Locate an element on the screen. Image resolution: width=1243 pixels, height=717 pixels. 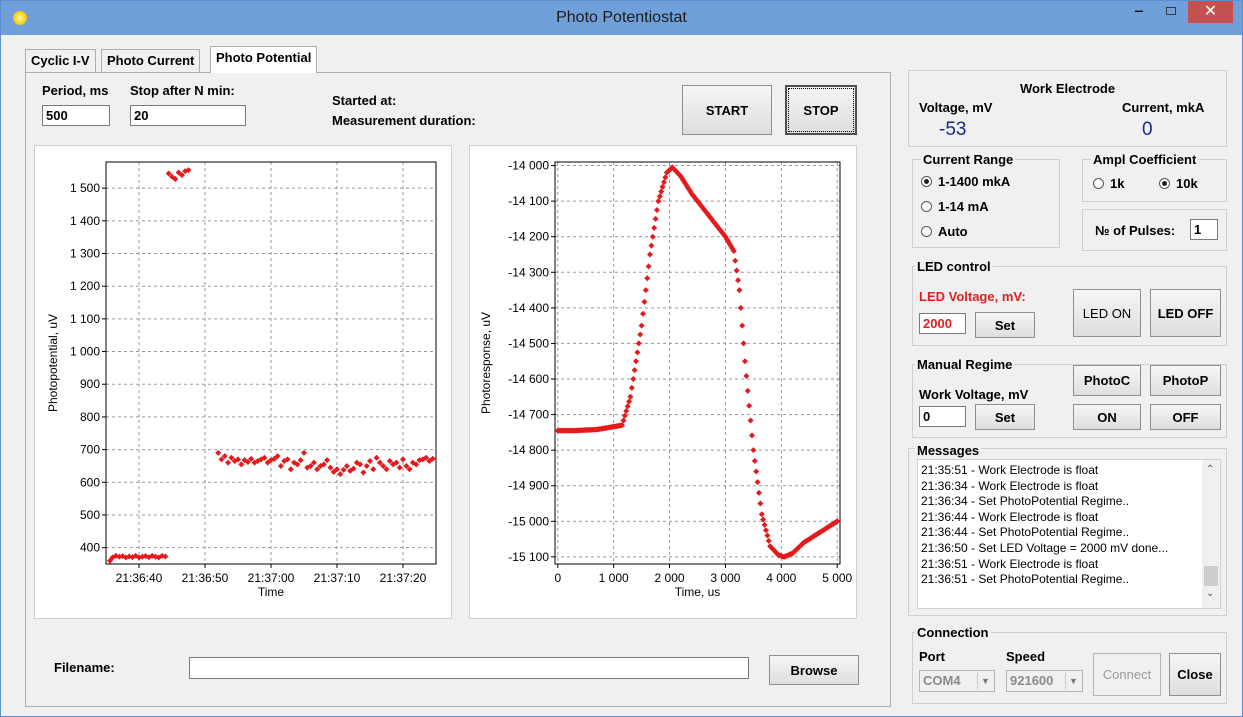
app-icon is located at coordinates (20, 18).